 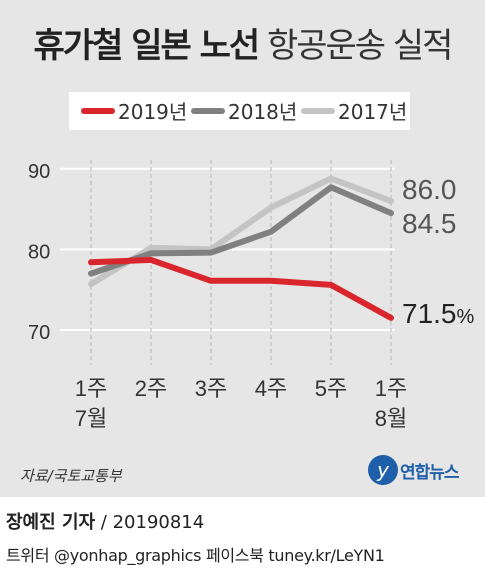 What do you see at coordinates (241, 230) in the screenshot?
I see `series-line-2018년` at bounding box center [241, 230].